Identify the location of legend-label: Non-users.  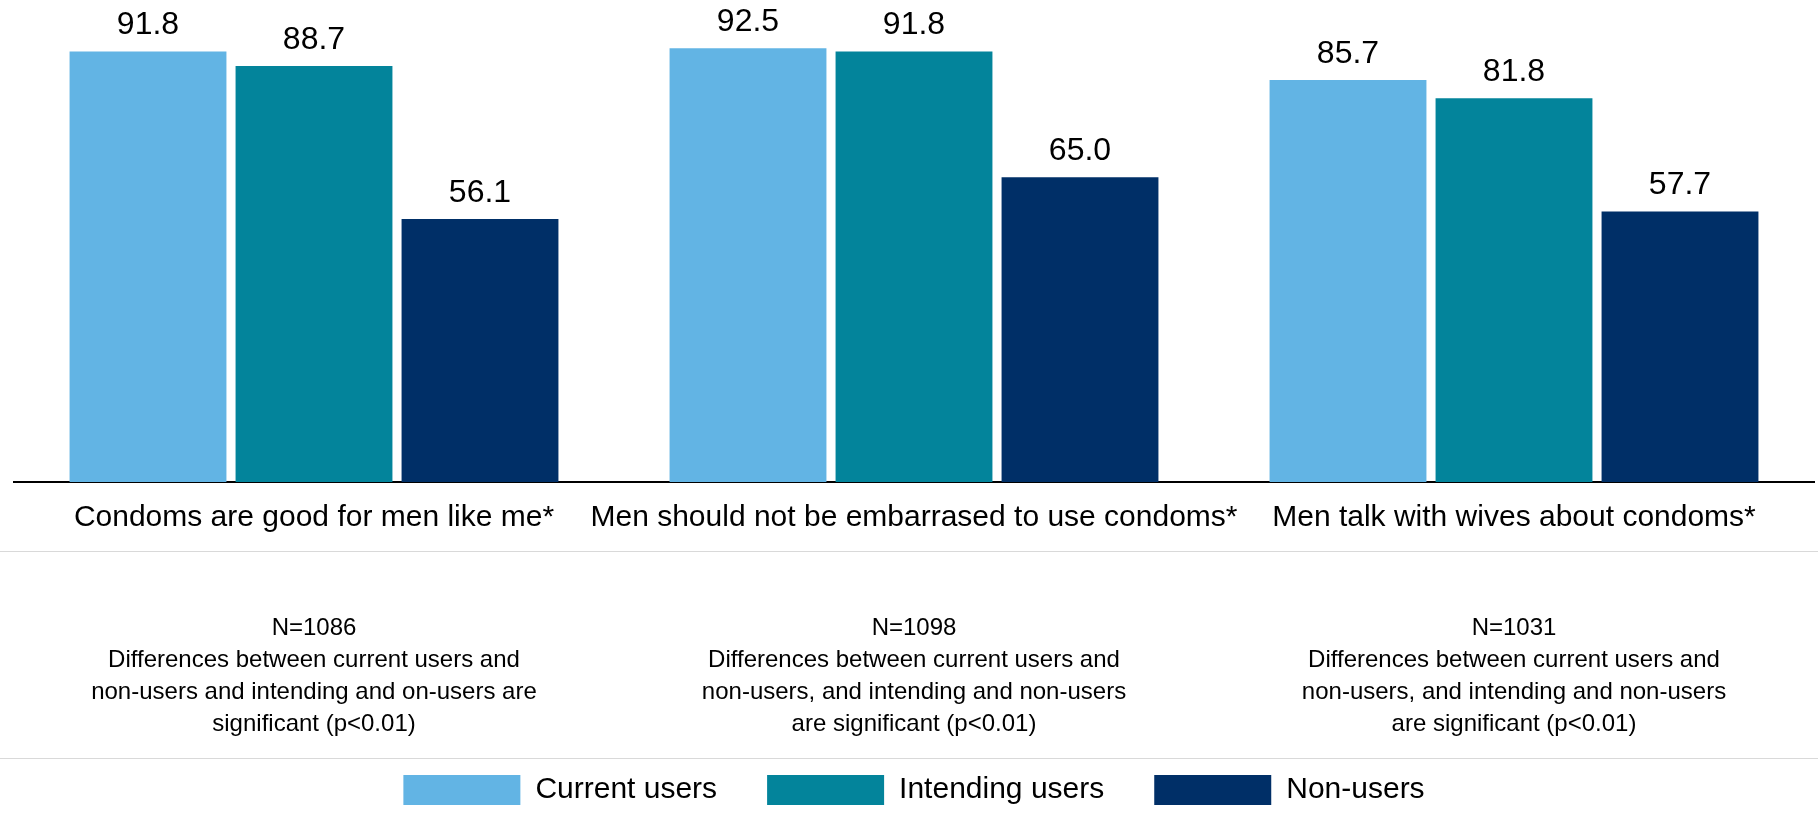
(1355, 788).